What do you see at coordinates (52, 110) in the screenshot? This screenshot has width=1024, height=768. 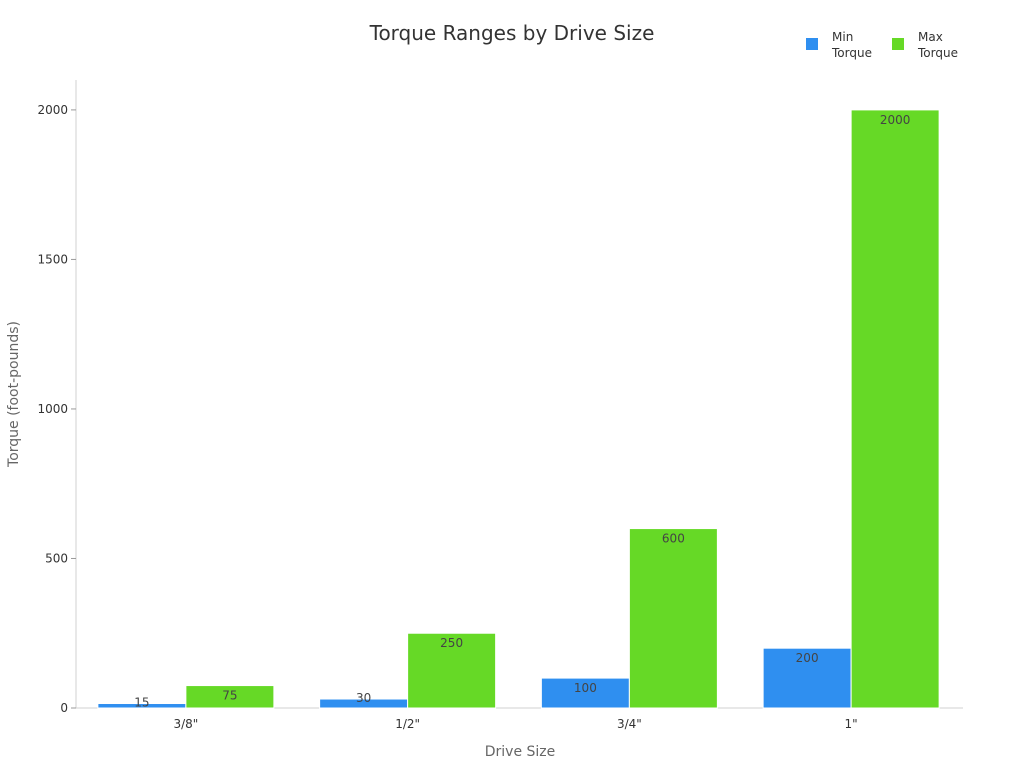 I see `y-tick-label: 2000` at bounding box center [52, 110].